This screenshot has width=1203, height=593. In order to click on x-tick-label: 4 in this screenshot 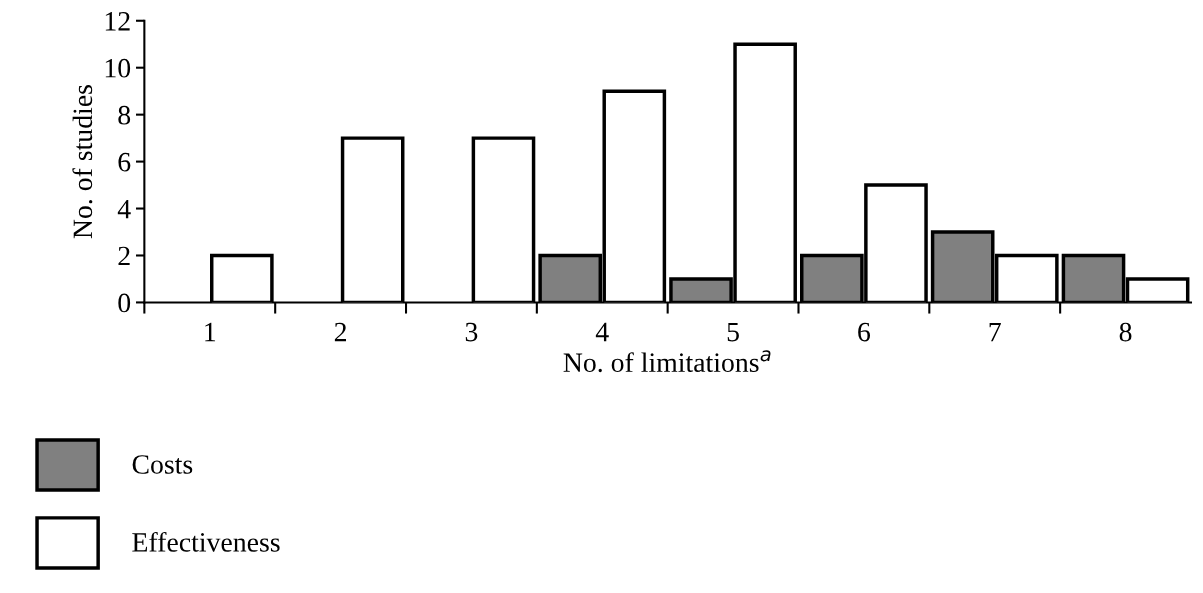, I will do `click(602, 332)`.